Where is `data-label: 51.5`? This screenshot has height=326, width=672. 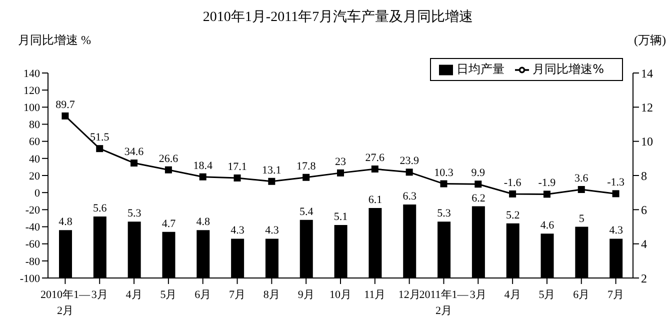
data-label: 51.5 is located at coordinates (100, 138).